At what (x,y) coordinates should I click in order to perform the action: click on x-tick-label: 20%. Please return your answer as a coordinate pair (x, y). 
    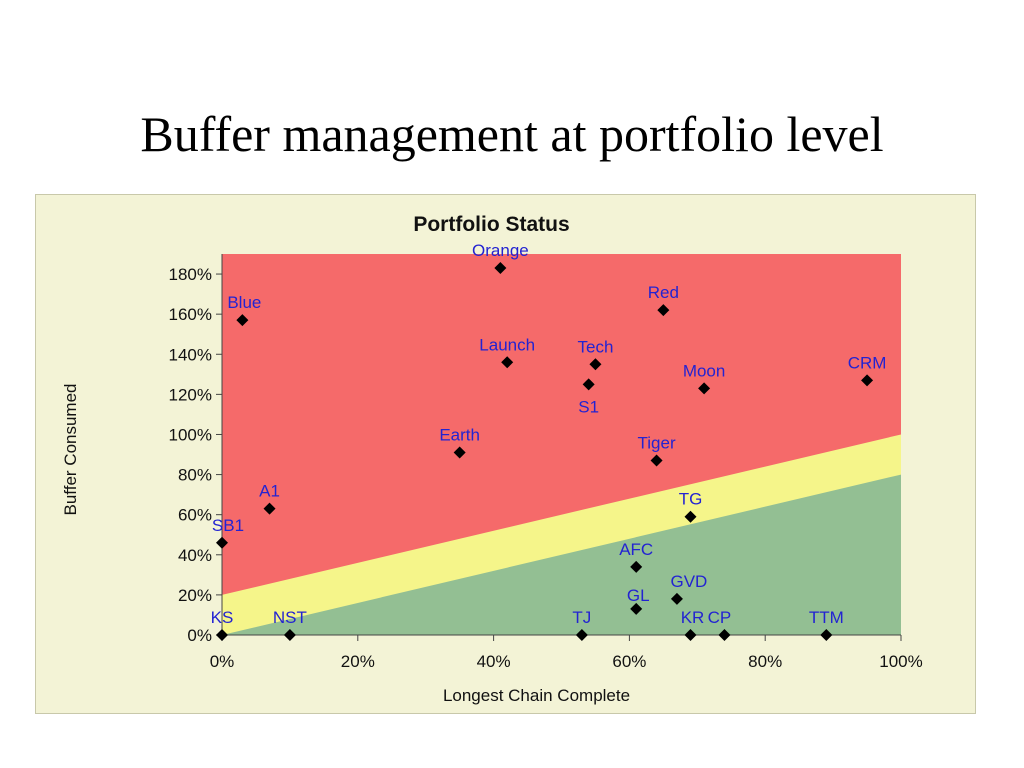
    Looking at the image, I should click on (358, 661).